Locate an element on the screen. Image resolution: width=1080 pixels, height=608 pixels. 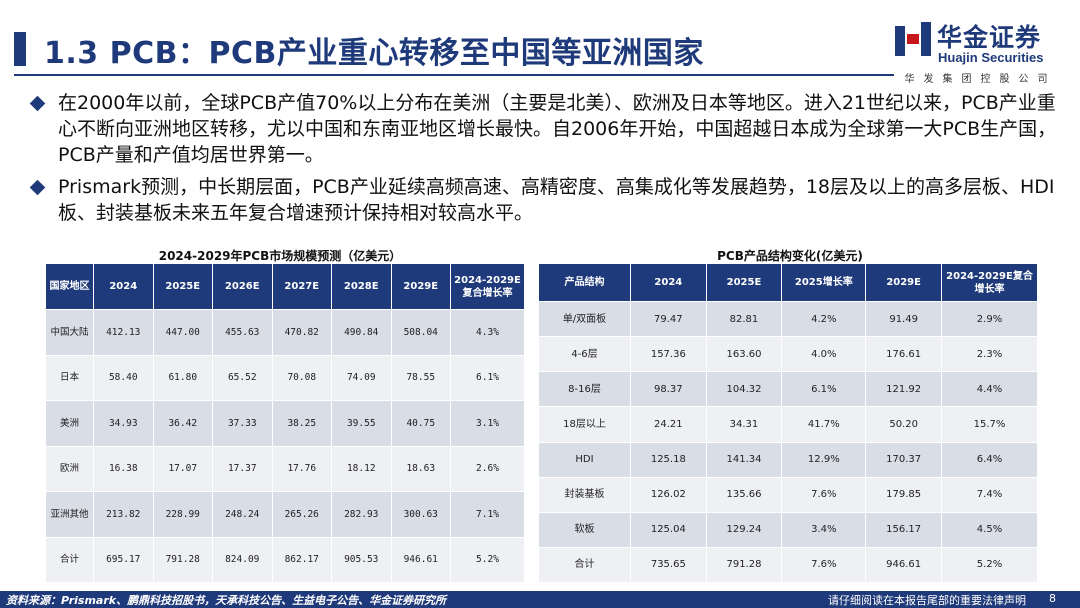
footer-bar is located at coordinates (540, 599).